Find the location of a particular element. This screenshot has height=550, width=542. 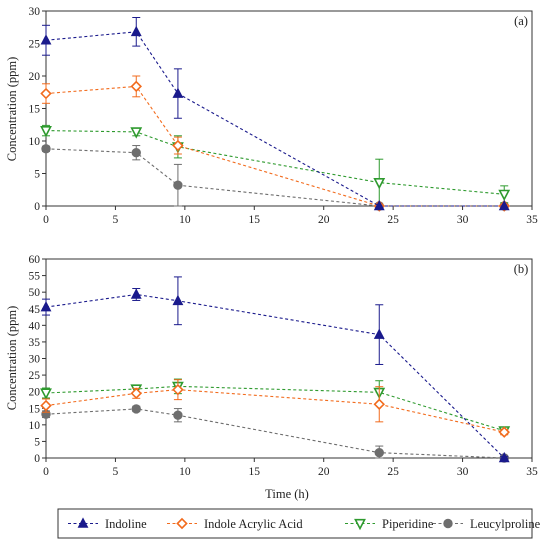

x-axis-title: Time (h) is located at coordinates (287, 494).